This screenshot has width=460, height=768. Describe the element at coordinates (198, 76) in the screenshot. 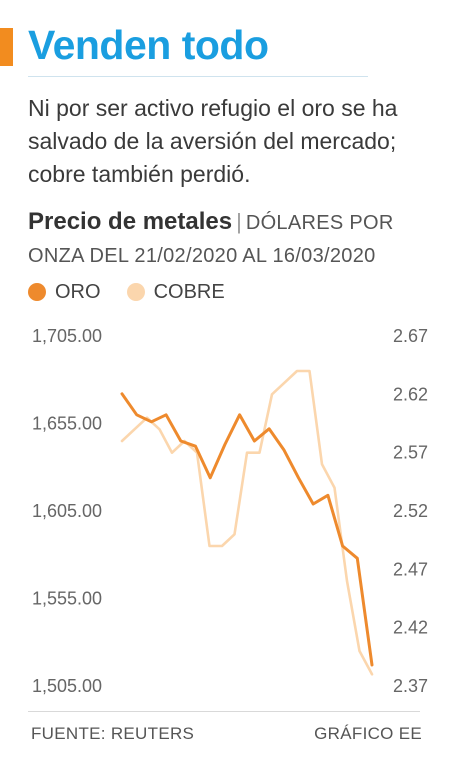

I see `headline-divider` at that location.